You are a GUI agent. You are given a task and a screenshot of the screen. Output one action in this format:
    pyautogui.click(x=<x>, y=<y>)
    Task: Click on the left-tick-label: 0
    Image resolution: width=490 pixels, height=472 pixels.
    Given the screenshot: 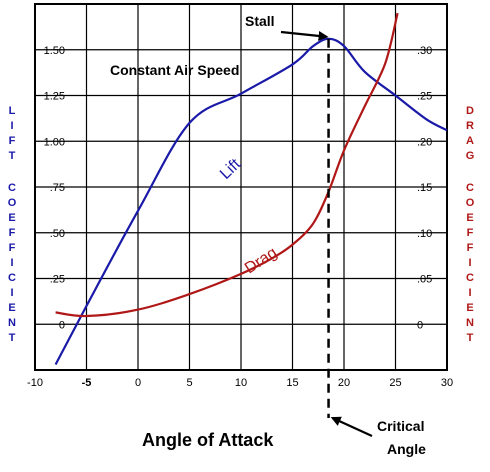 What is the action you would take?
    pyautogui.click(x=62, y=325)
    